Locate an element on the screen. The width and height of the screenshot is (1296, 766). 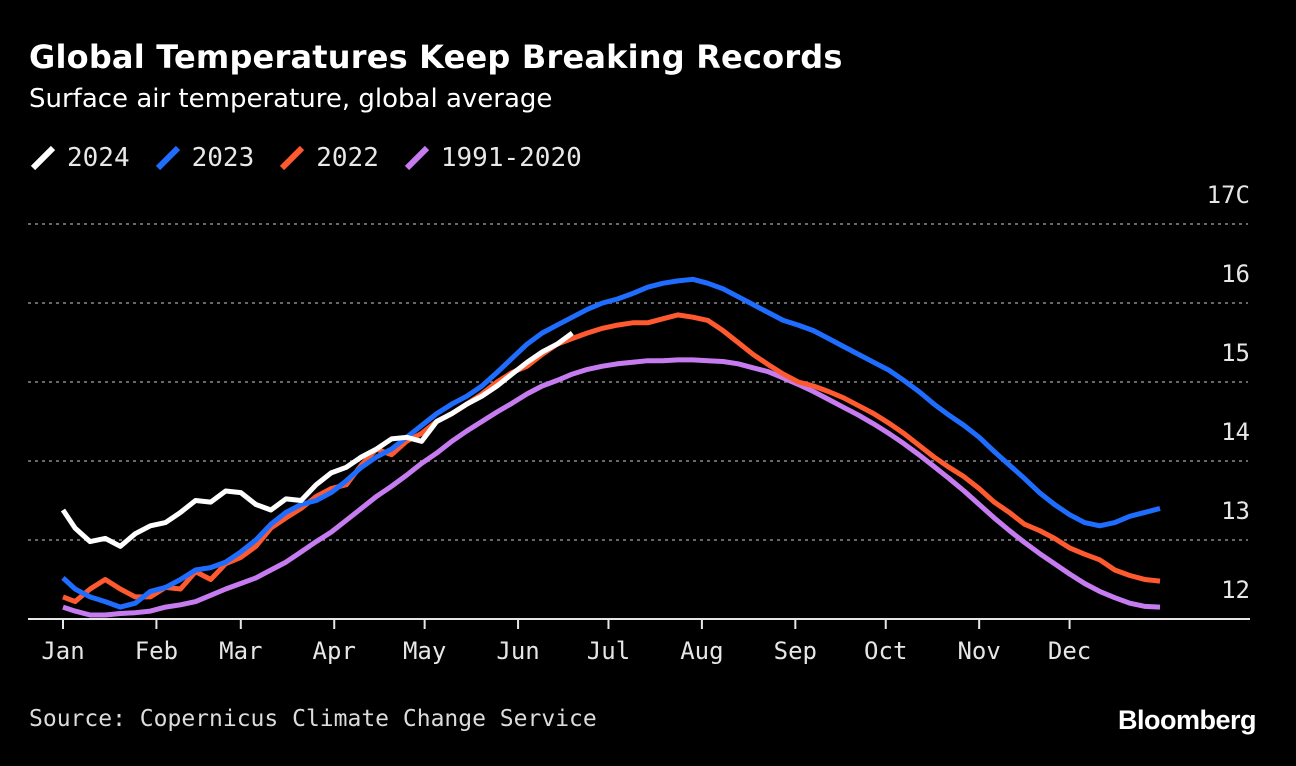
y-tick-label: 15 is located at coordinates (1235, 353).